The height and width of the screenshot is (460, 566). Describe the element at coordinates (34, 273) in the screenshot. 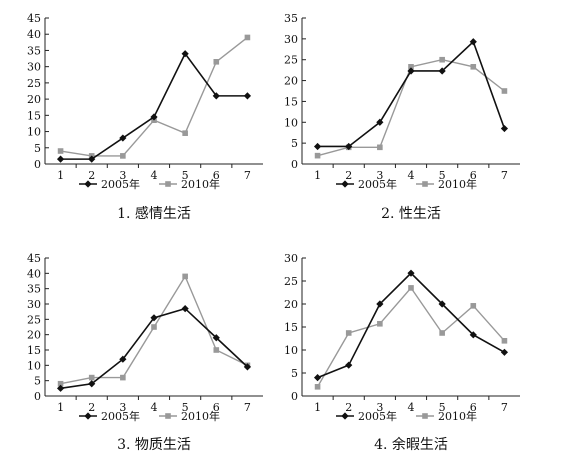

I see `y-tick-label: 40` at that location.